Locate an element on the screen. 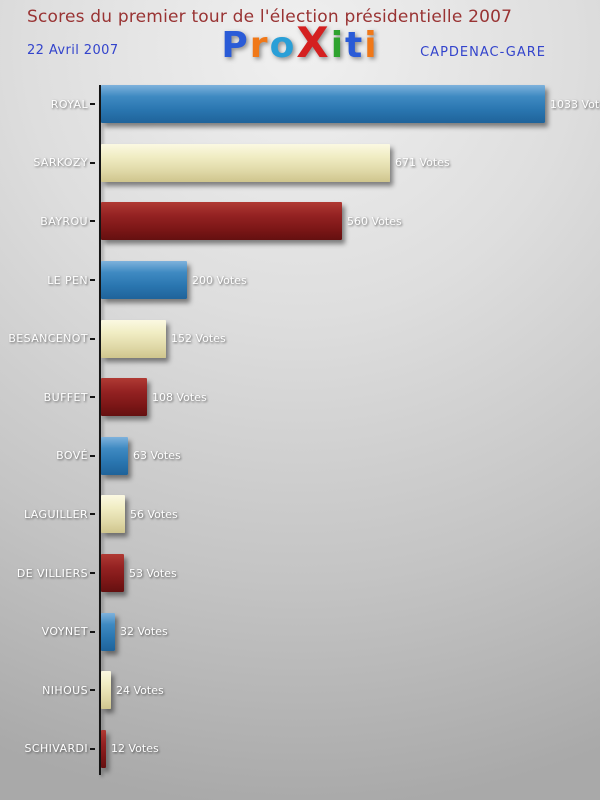 The height and width of the screenshot is (800, 600). bar-row: NIHOUS 24 Votes is located at coordinates (300, 690).